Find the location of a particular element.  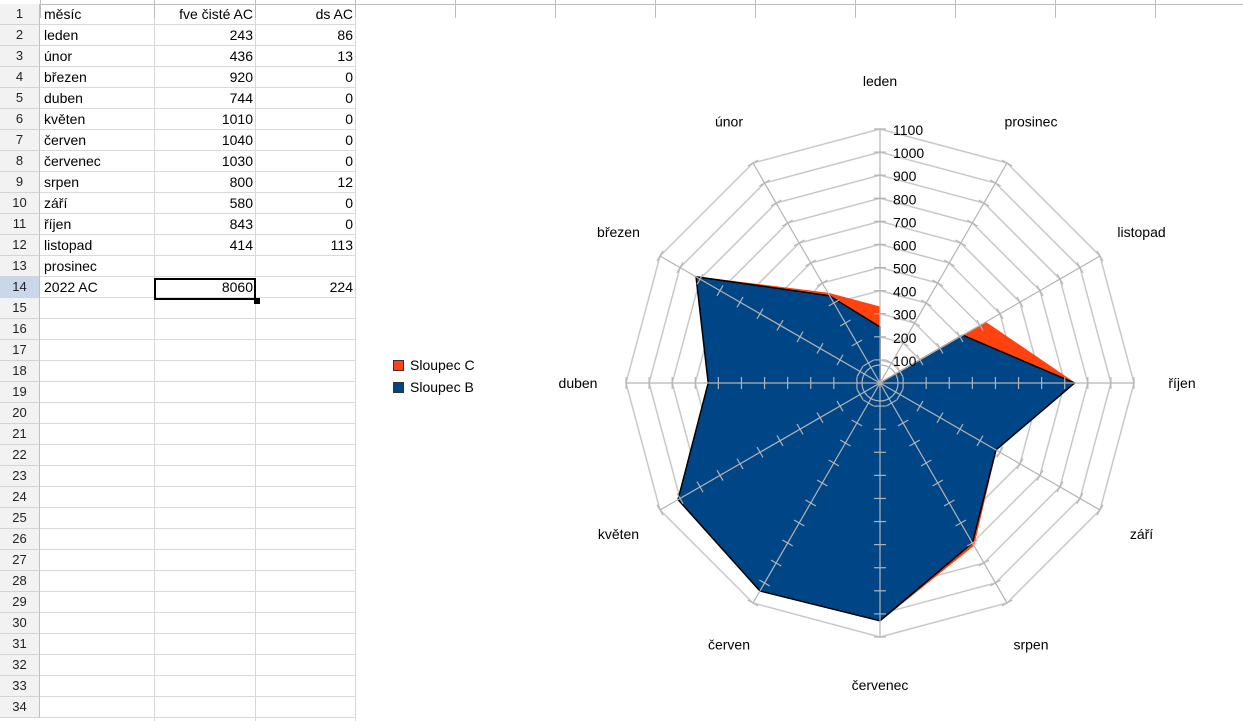

selected-cell-b14 is located at coordinates (205, 289).